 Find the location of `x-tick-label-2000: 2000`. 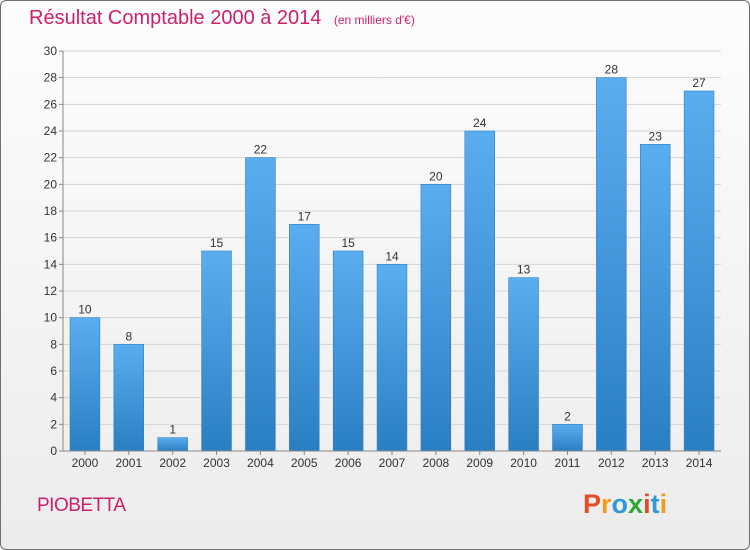

x-tick-label-2000: 2000 is located at coordinates (85, 463).